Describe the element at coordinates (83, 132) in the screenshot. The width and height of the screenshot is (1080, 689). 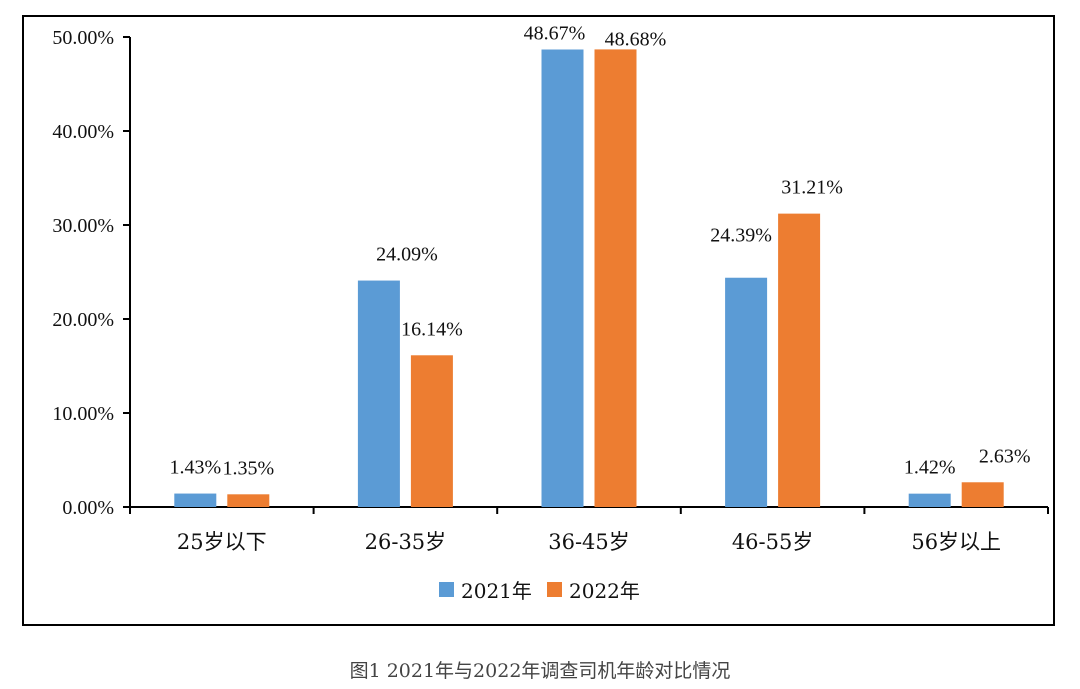
I see `y-tick-label: 40.00%` at that location.